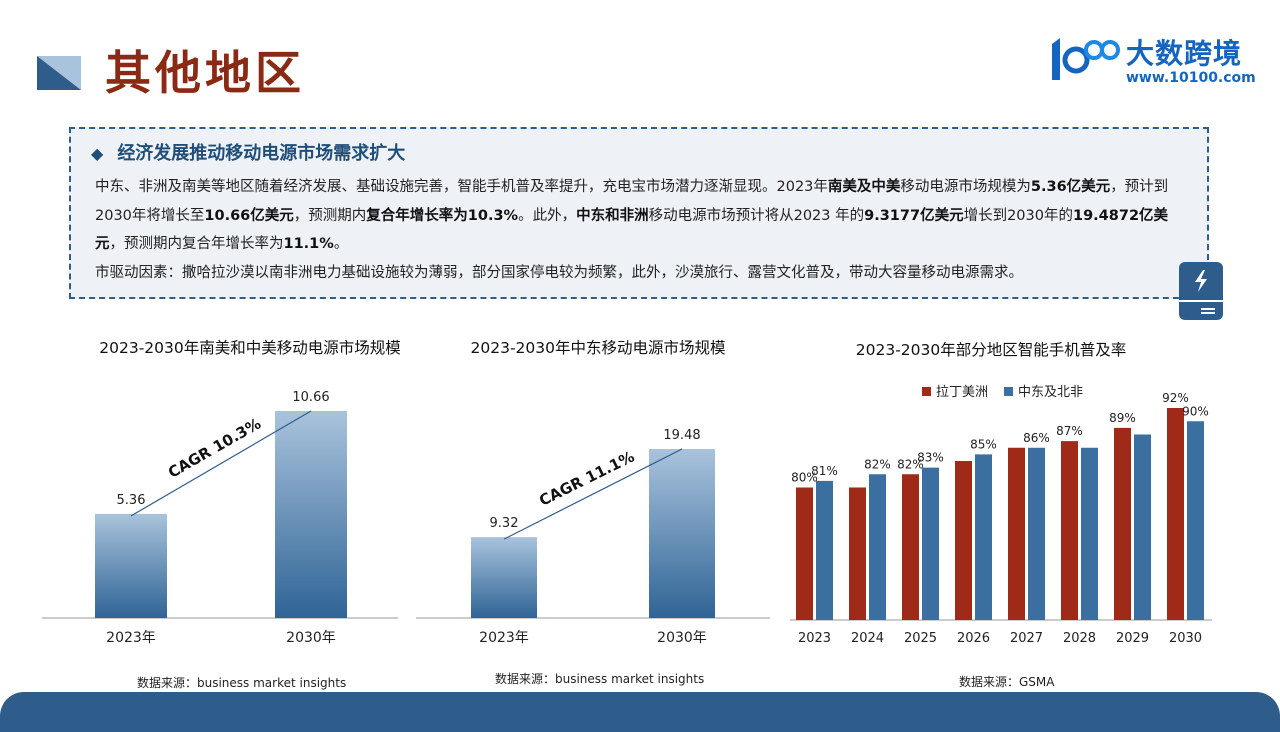 The width and height of the screenshot is (1280, 732). What do you see at coordinates (681, 435) in the screenshot?
I see `chart-2-value-label: 19.48` at bounding box center [681, 435].